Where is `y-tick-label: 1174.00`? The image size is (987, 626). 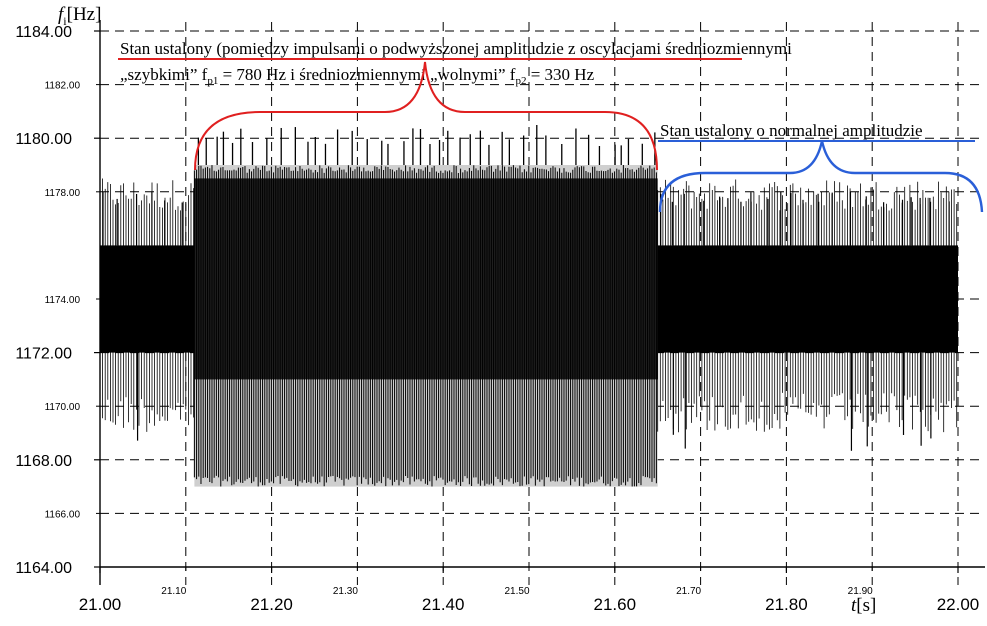
y-tick-label: 1174.00 is located at coordinates (63, 300).